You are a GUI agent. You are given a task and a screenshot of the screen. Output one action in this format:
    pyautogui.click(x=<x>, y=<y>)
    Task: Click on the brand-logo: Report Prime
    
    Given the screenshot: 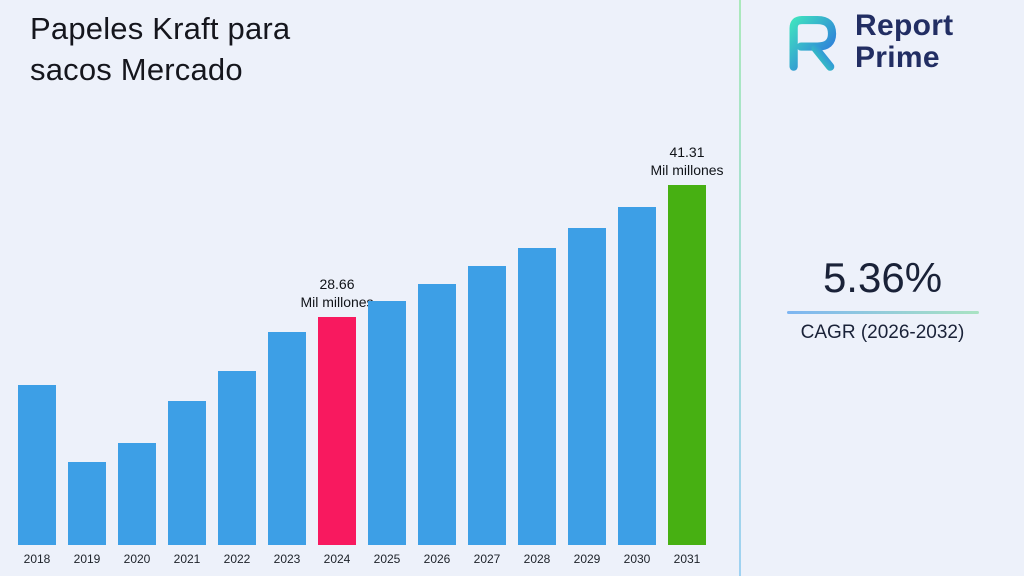 What is the action you would take?
    pyautogui.click(x=866, y=41)
    